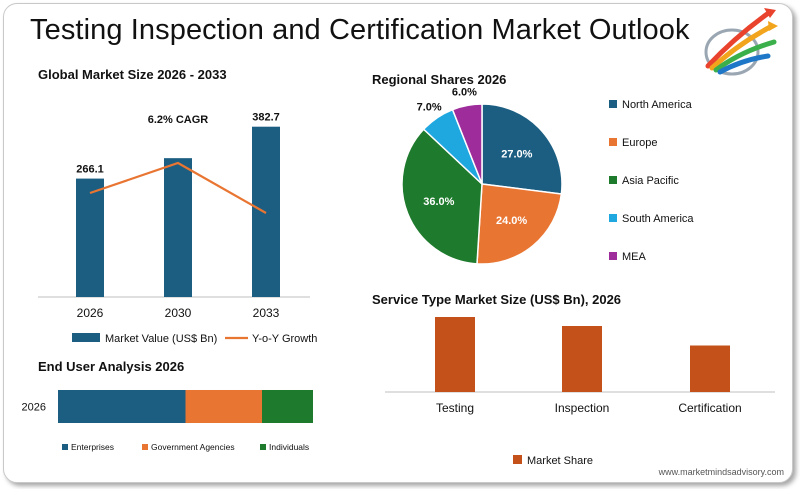 Image resolution: width=800 pixels, height=489 pixels. I want to click on bar-2026, so click(90, 237).